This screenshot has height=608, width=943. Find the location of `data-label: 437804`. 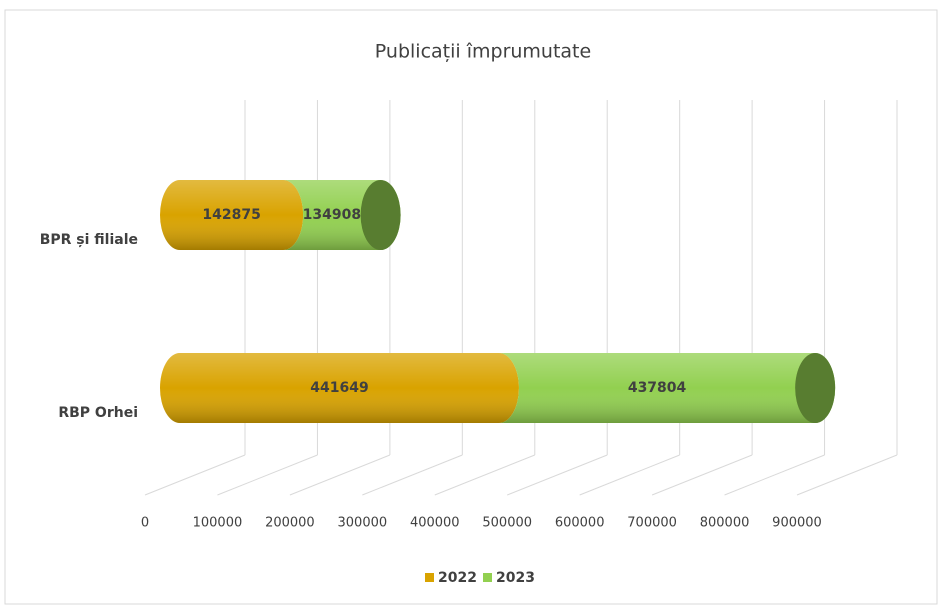

data-label: 437804 is located at coordinates (657, 388).